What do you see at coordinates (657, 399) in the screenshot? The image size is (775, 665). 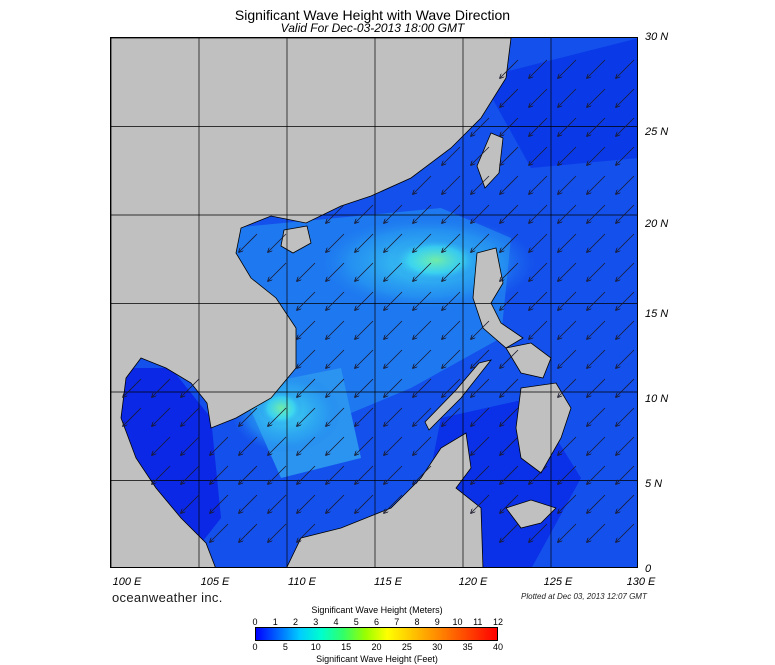 I see `lat-label-10n: 10 N` at bounding box center [657, 399].